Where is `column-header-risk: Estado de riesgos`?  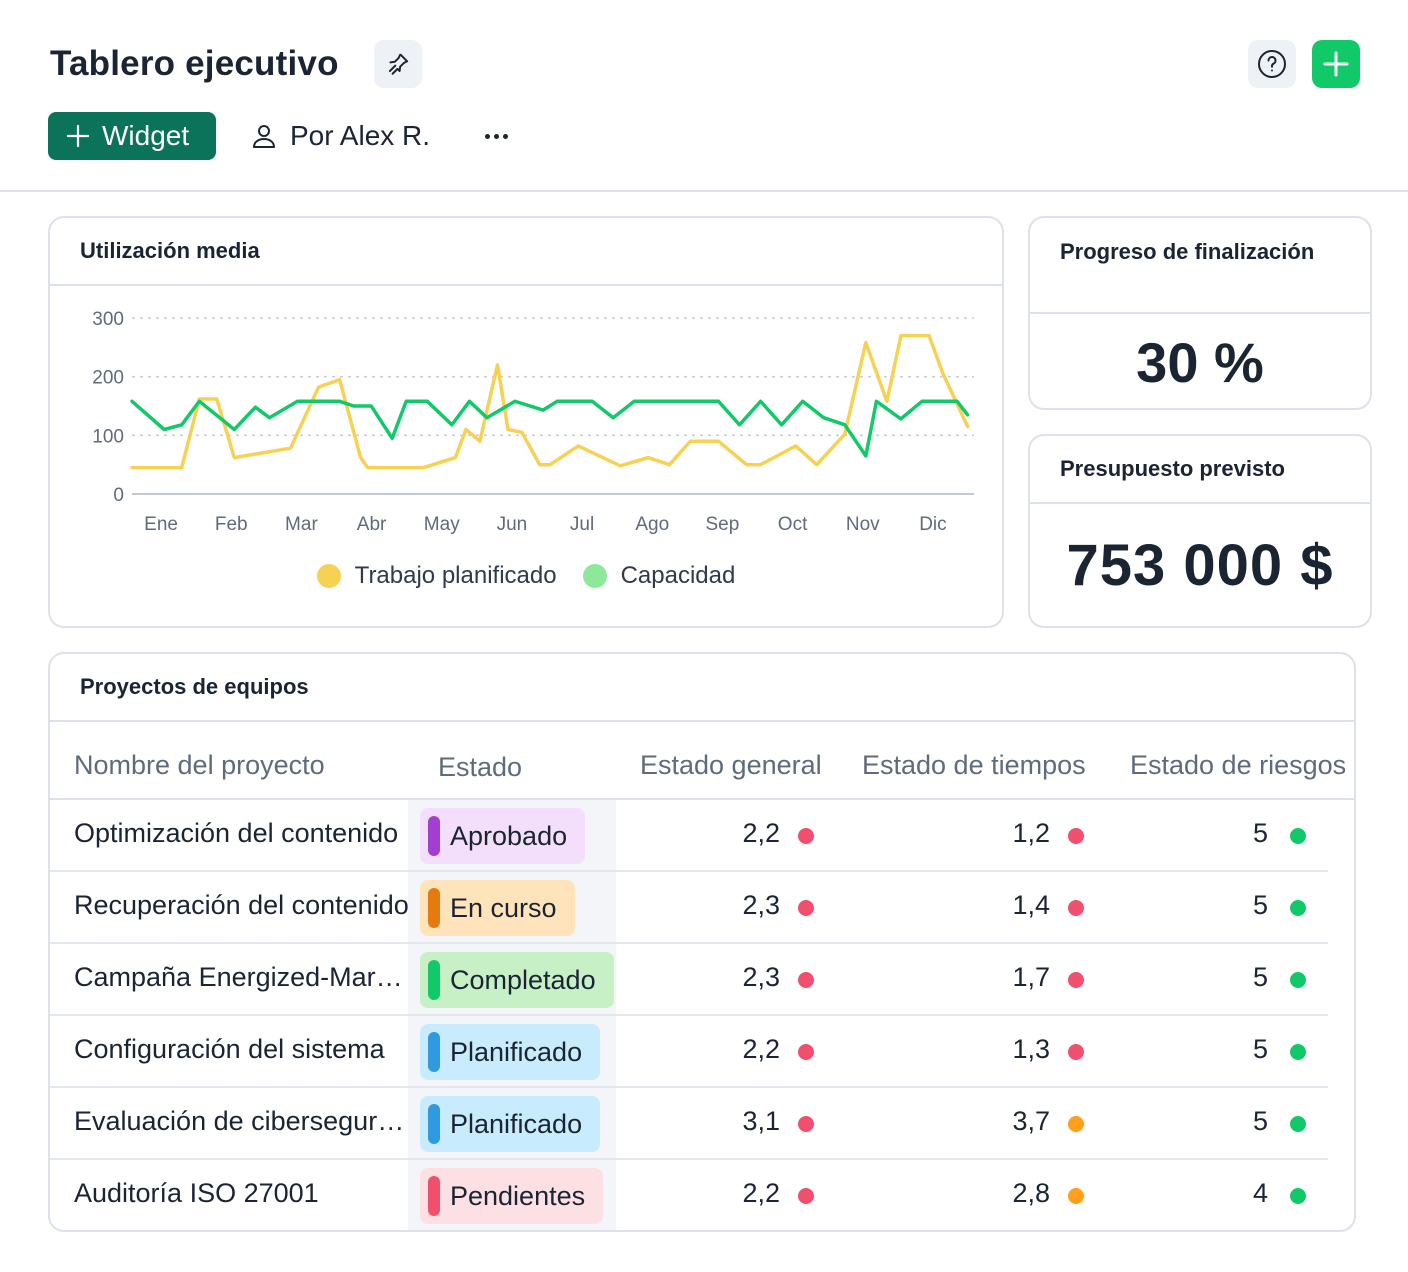
column-header-risk: Estado de riesgos is located at coordinates (1238, 765).